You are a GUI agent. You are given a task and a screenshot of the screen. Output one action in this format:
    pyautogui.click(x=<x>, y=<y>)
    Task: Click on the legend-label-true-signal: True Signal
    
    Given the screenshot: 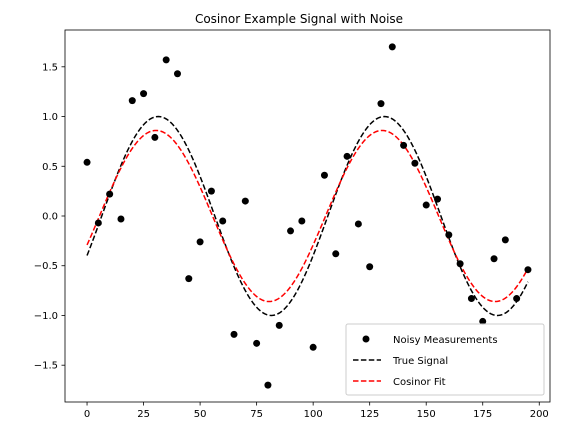 What is the action you would take?
    pyautogui.click(x=420, y=361)
    